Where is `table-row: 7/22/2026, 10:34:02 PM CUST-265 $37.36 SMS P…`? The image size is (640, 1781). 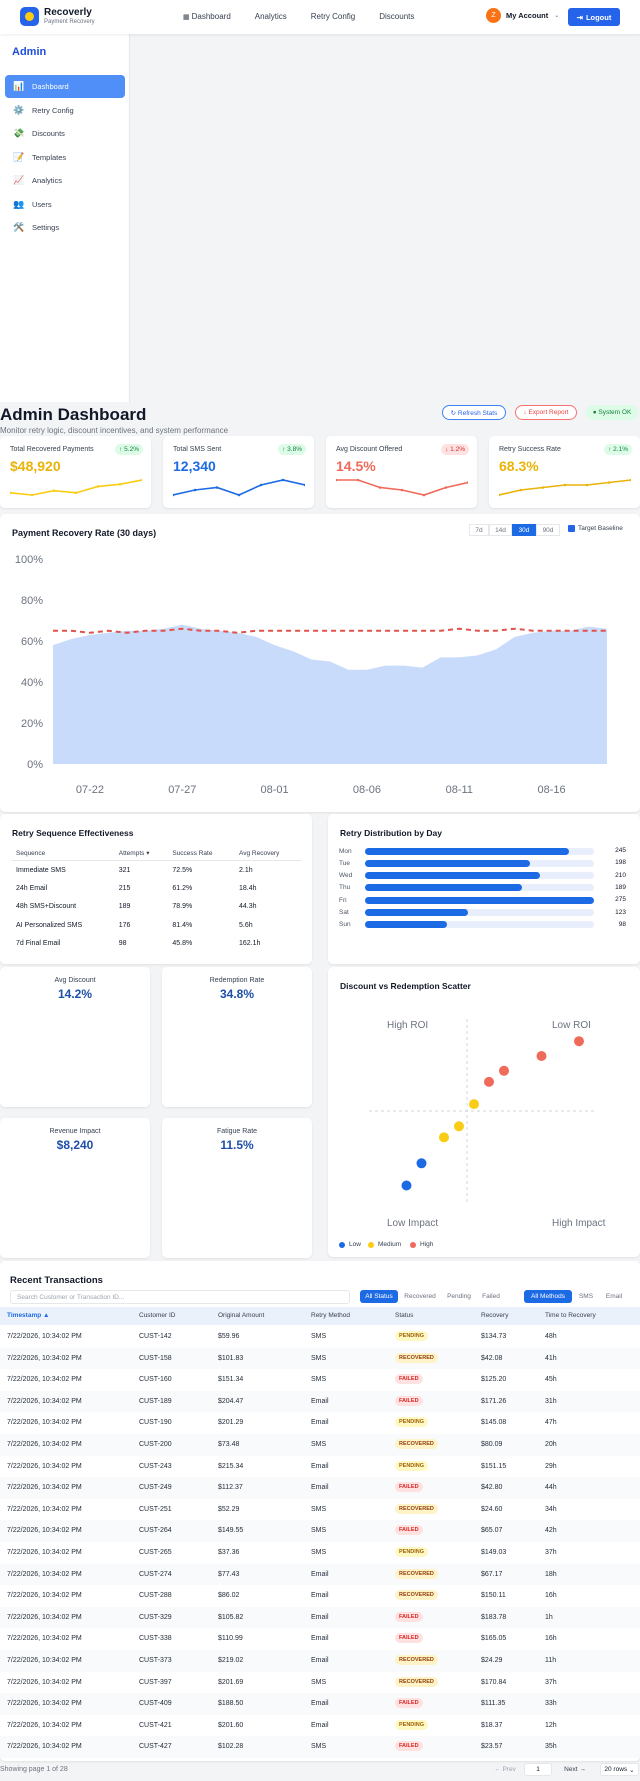 table-row: 7/22/2026, 10:34:02 PM CUST-265 $37.36 SMS P… is located at coordinates (320, 1553).